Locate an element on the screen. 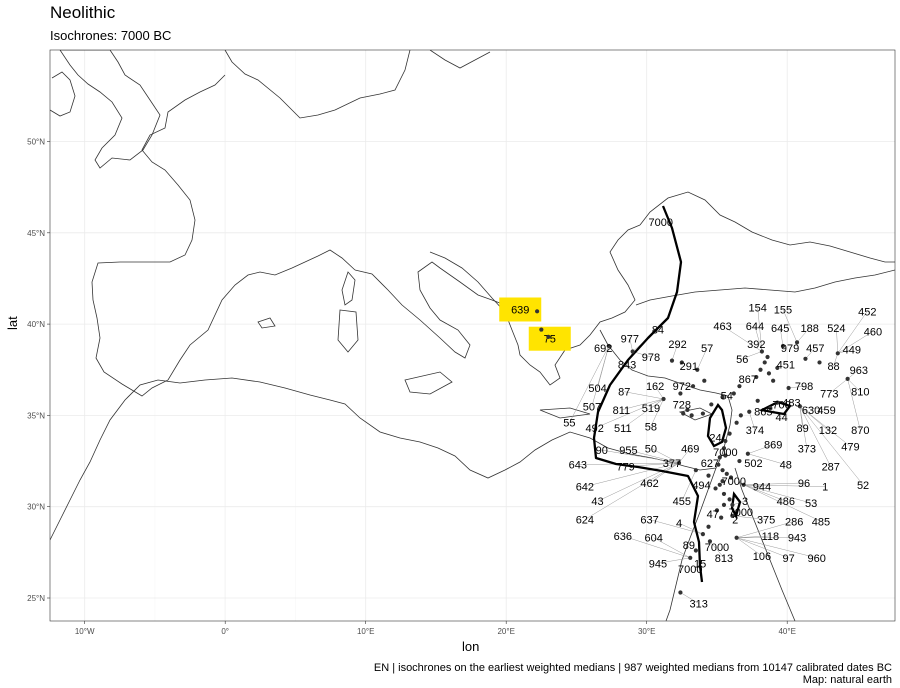  site-label: 955 is located at coordinates (628, 451).